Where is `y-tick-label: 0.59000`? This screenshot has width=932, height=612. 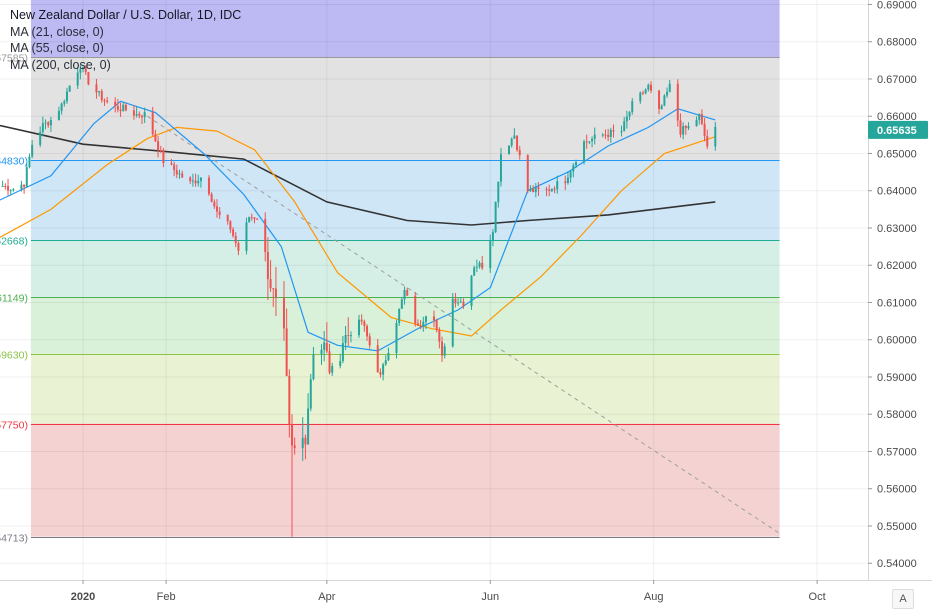
y-tick-label: 0.59000 is located at coordinates (897, 378).